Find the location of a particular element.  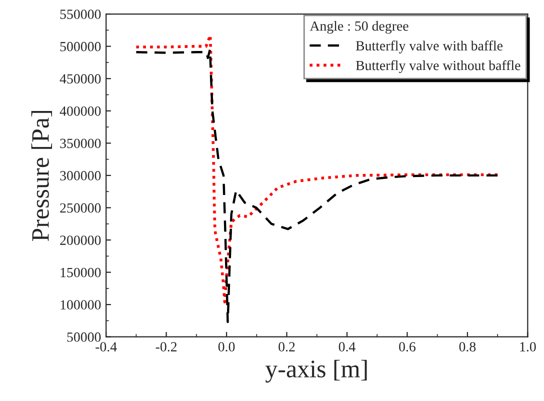

y-tick-label: 250000 is located at coordinates (80, 208).